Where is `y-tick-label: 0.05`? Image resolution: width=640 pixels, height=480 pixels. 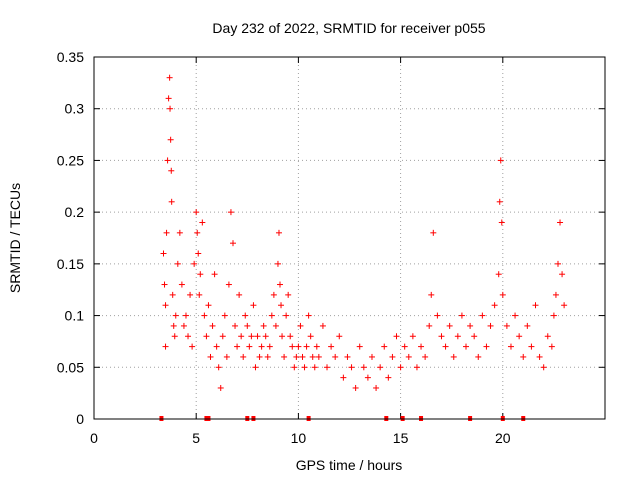 y-tick-label: 0.05 is located at coordinates (70, 367).